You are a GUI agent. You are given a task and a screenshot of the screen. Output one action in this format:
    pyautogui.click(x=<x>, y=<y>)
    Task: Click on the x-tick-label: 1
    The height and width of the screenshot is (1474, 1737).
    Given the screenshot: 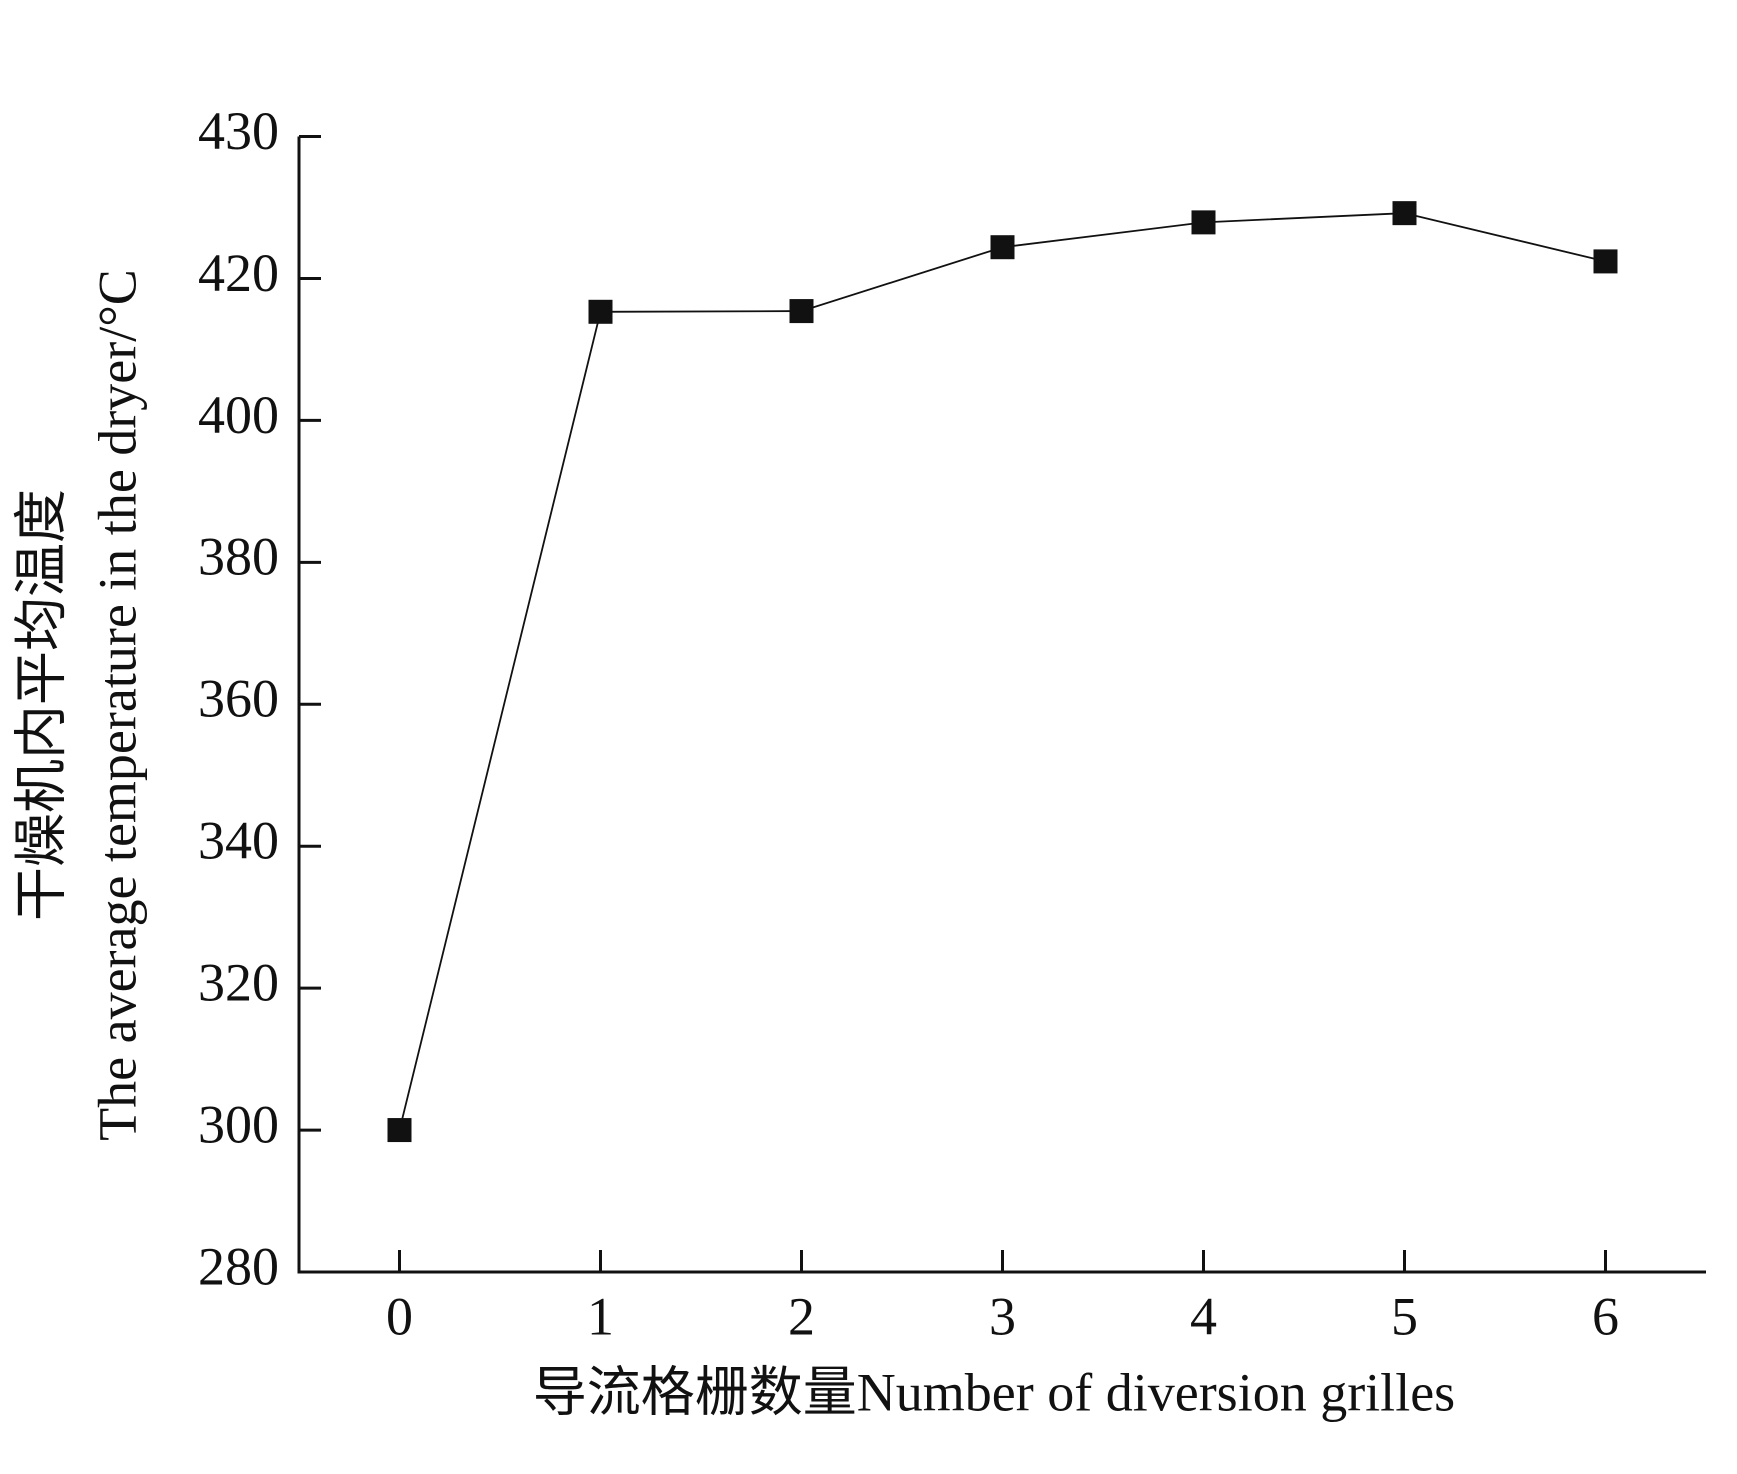 What is the action you would take?
    pyautogui.click(x=600, y=1316)
    